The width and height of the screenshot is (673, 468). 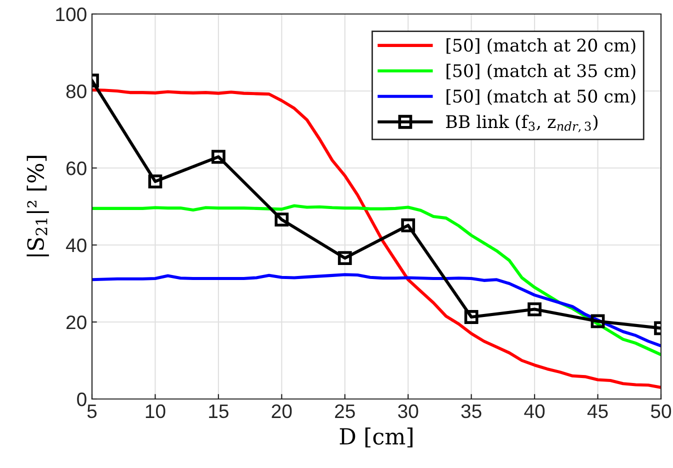 I want to click on x-tick-label: 10, so click(x=156, y=411).